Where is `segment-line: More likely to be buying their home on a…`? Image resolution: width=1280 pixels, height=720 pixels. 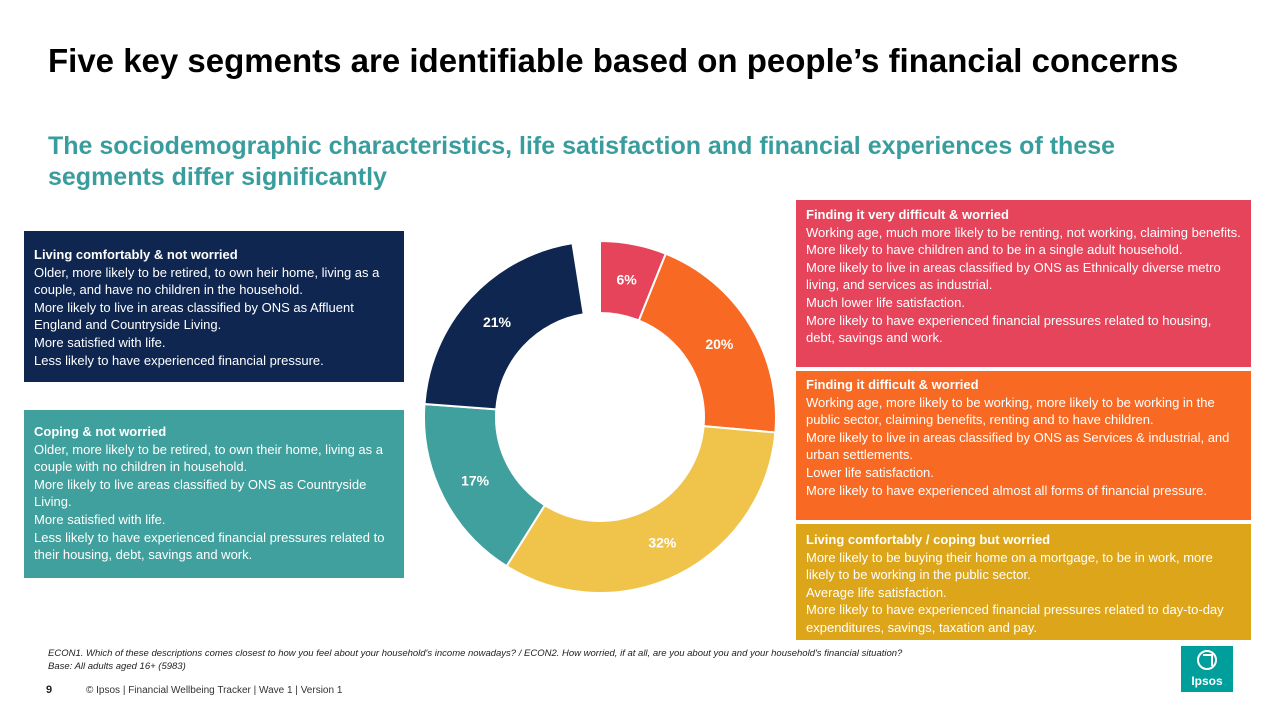
segment-line: More likely to be buying their home on a… is located at coordinates (1009, 566).